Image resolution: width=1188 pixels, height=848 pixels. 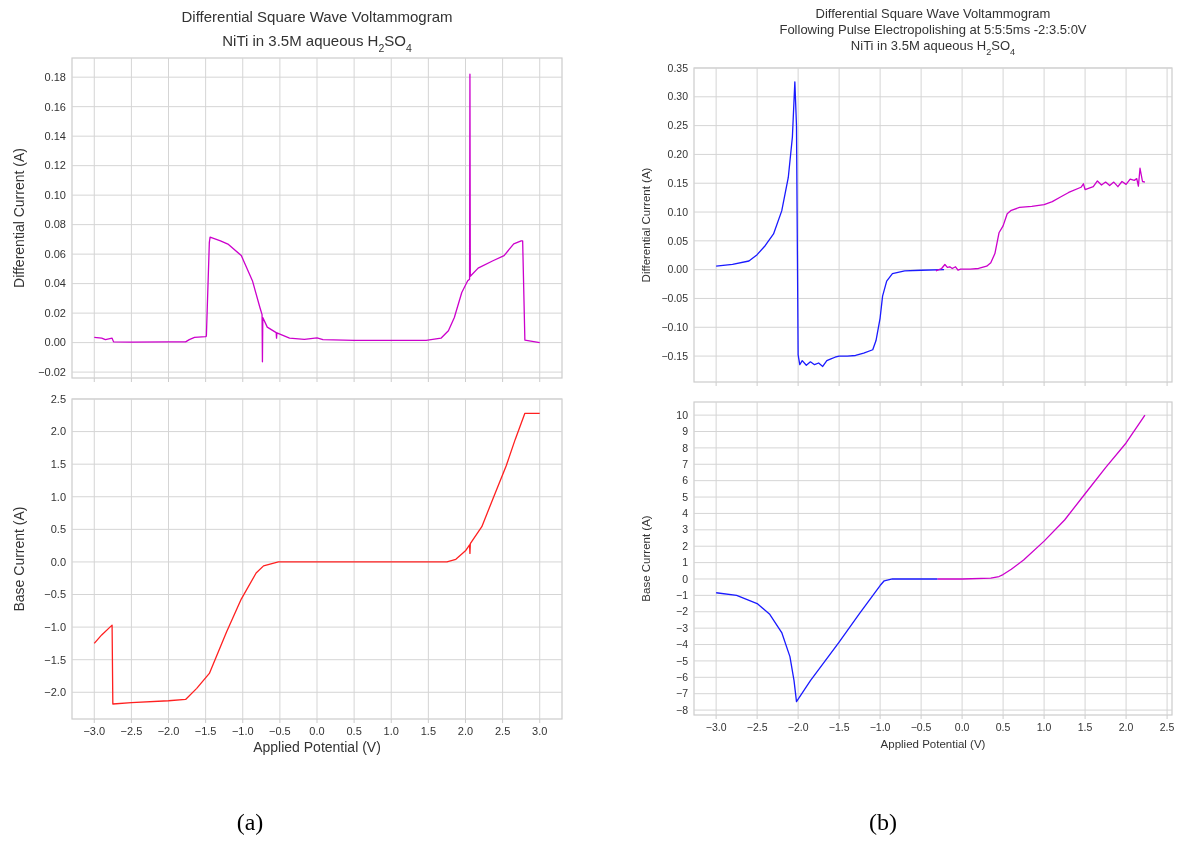 I want to click on y-tick-label: 0.30, so click(x=678, y=96).